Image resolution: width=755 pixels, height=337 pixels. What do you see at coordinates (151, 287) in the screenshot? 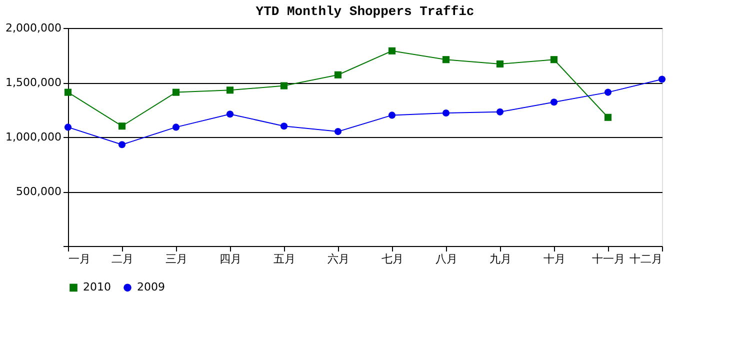
I see `legend-label: 2009` at bounding box center [151, 287].